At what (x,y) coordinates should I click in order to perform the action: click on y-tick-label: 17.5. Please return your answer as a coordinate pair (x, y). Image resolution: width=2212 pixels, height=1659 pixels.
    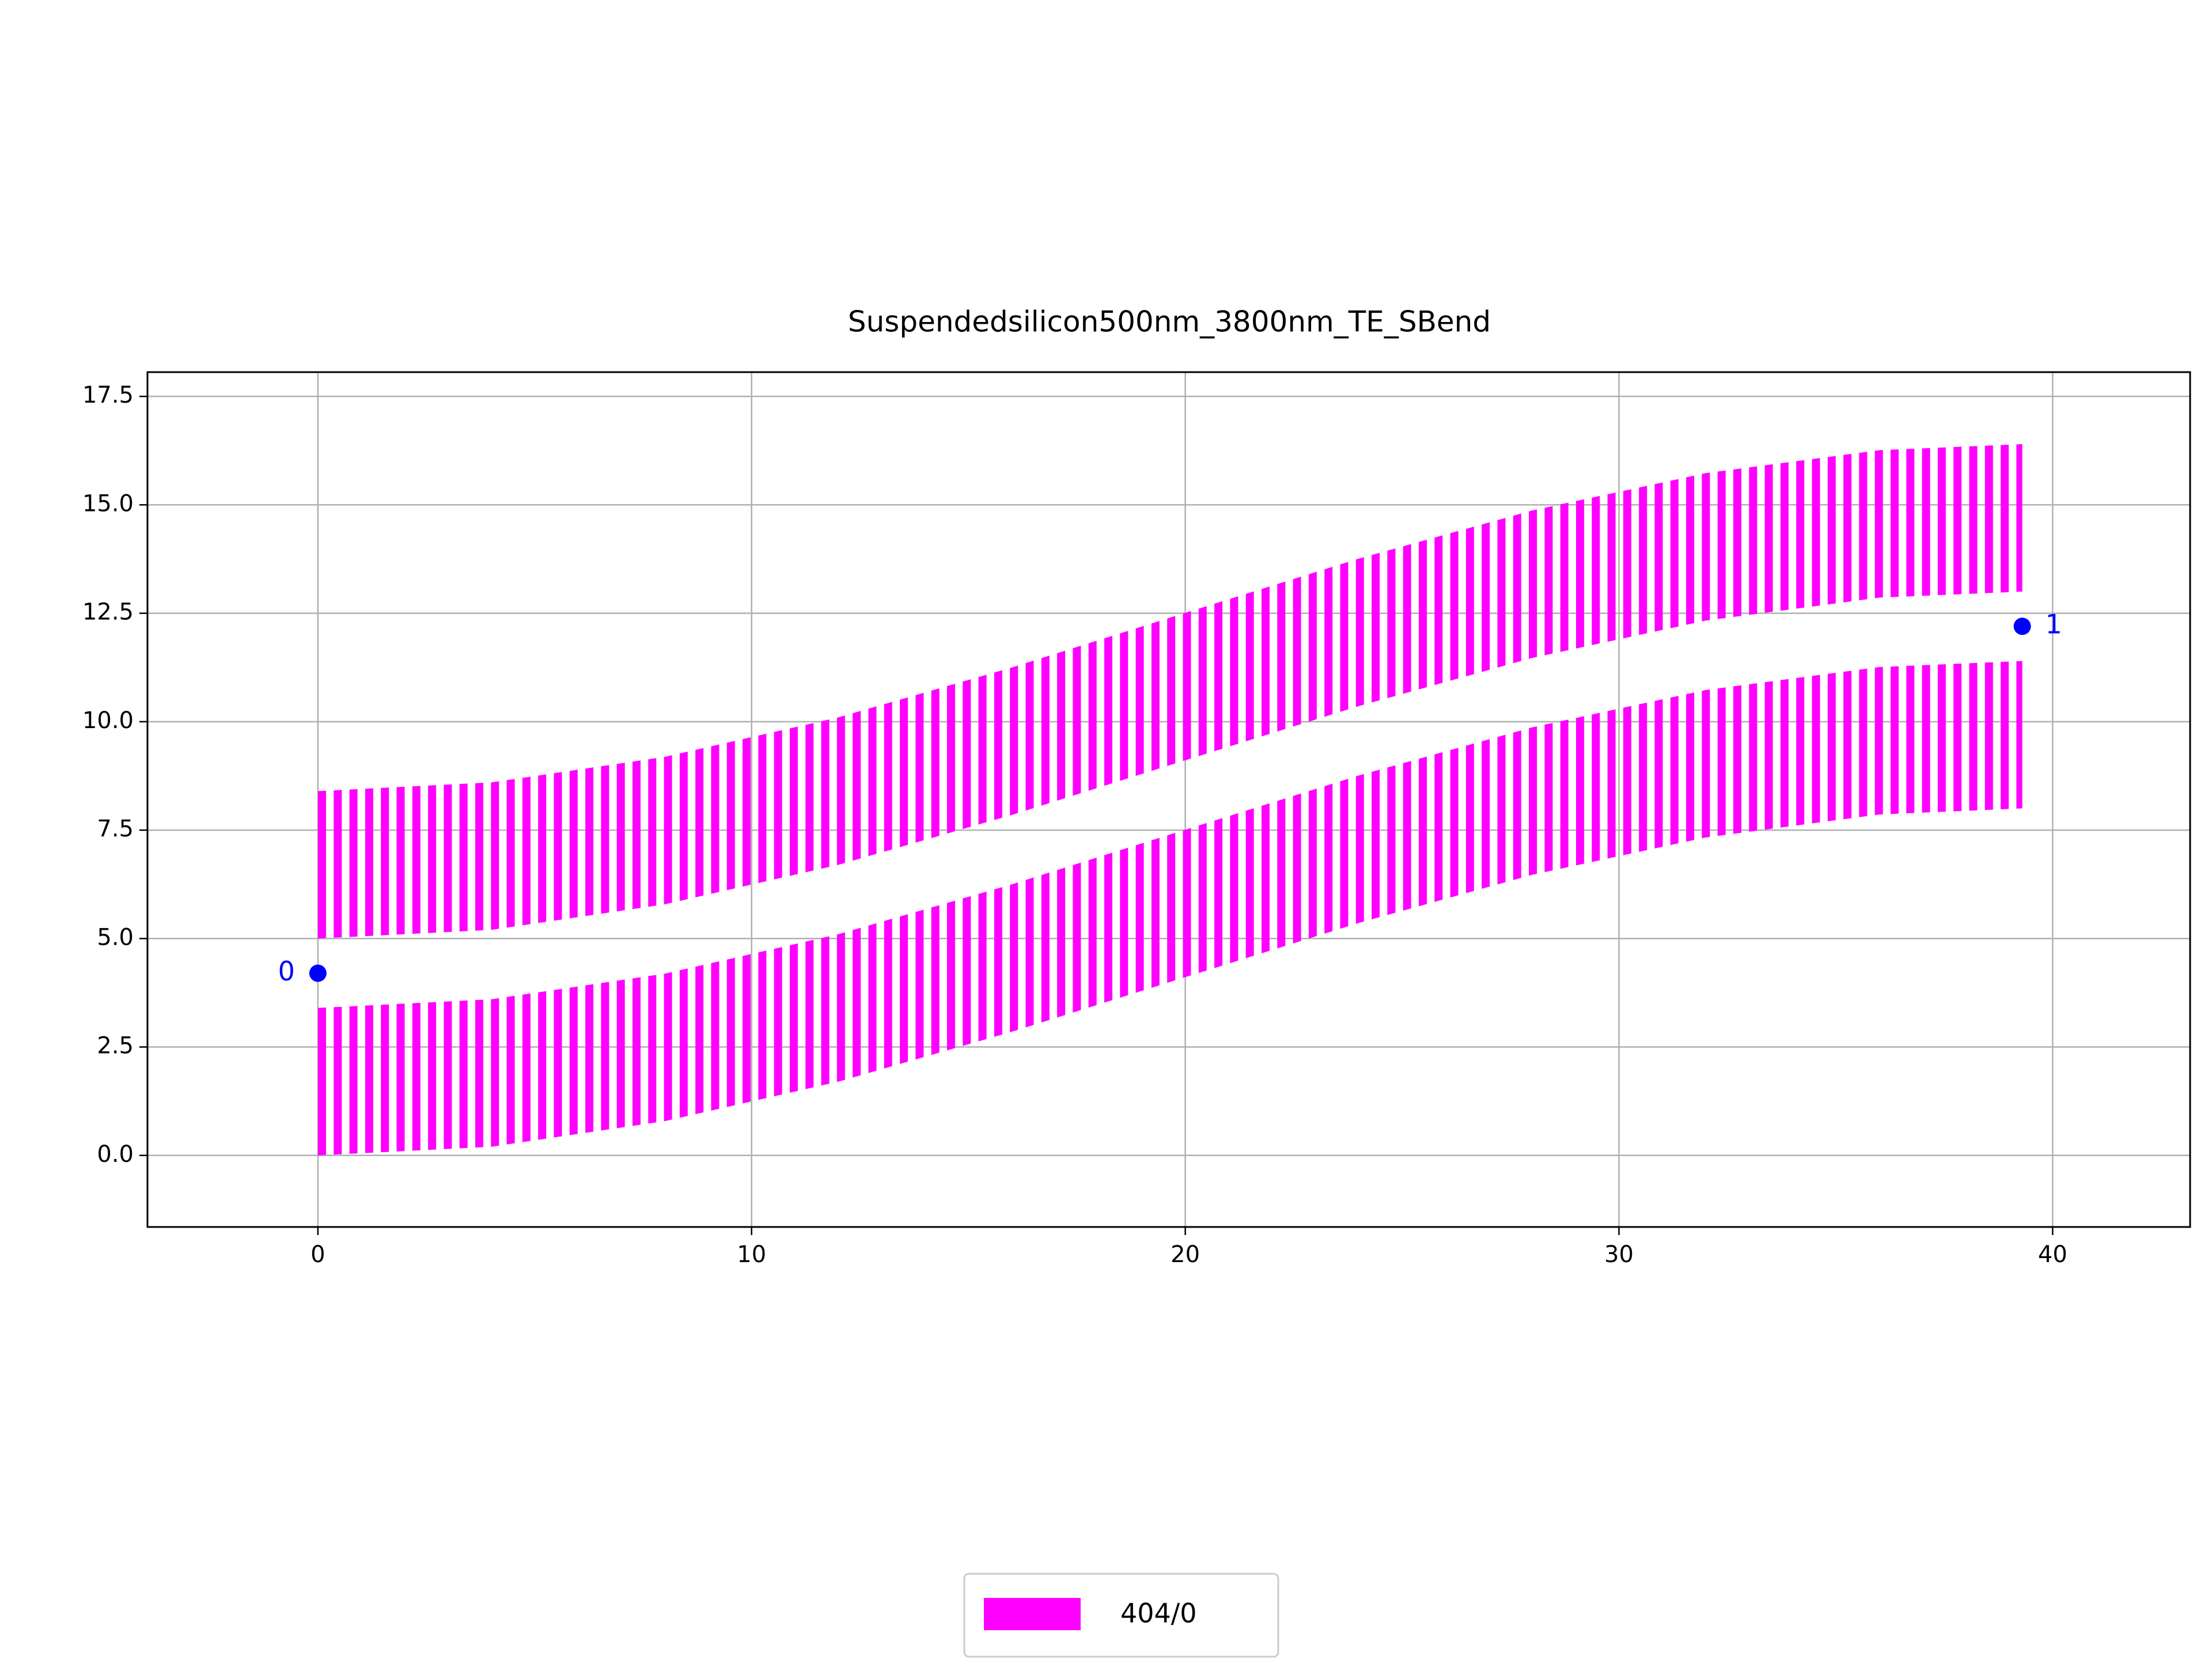
    Looking at the image, I should click on (108, 395).